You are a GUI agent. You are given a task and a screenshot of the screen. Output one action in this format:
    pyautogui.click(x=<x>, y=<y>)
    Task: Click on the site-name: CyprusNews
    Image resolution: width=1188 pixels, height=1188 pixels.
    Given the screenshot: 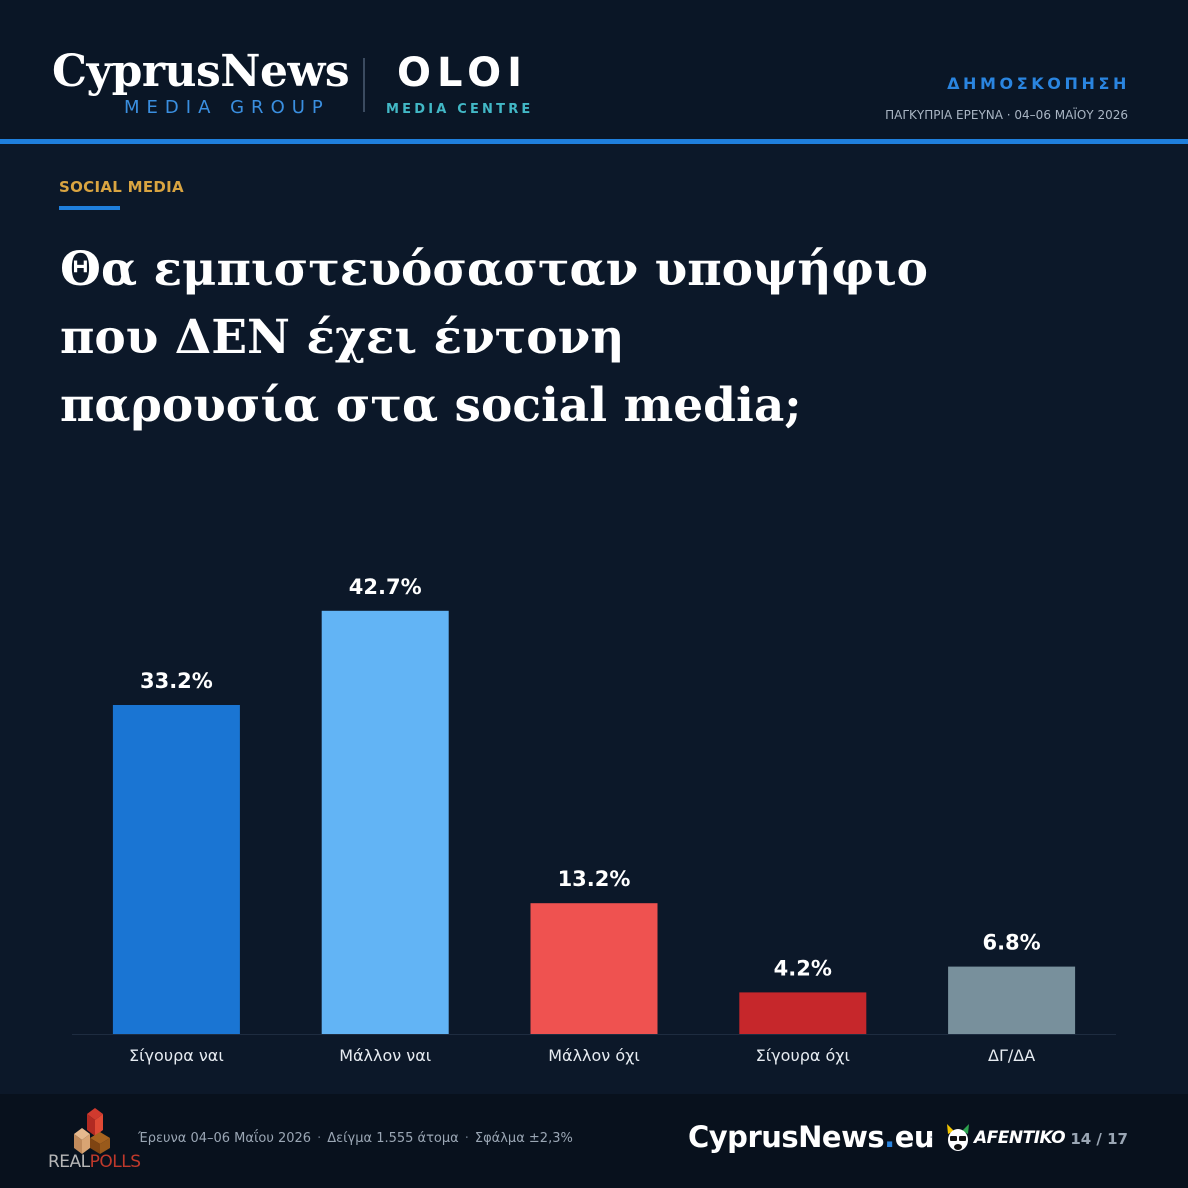 What is the action you would take?
    pyautogui.click(x=786, y=1137)
    